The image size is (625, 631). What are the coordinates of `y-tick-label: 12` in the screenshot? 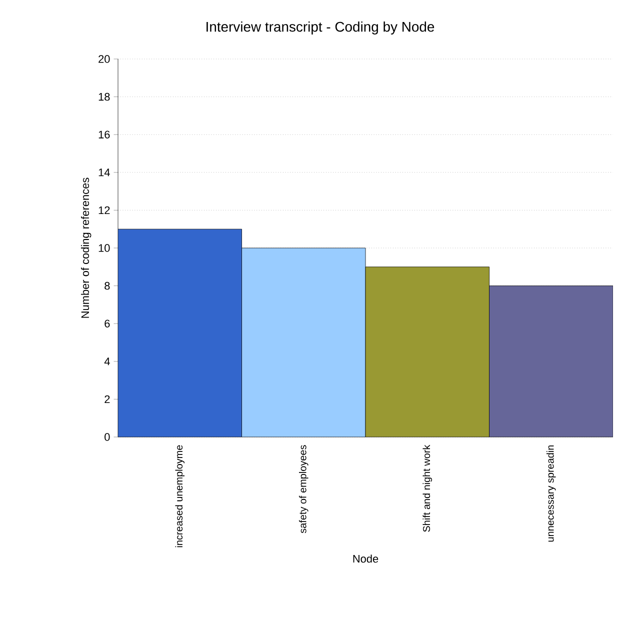 It's located at (104, 210).